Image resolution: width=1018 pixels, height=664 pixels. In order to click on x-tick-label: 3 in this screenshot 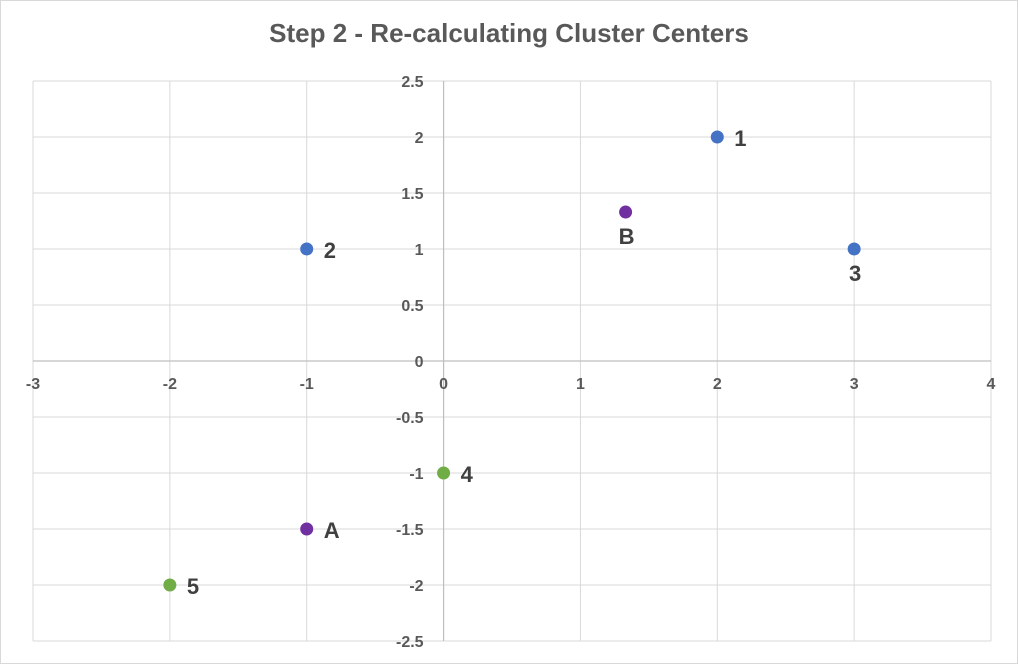, I will do `click(854, 384)`.